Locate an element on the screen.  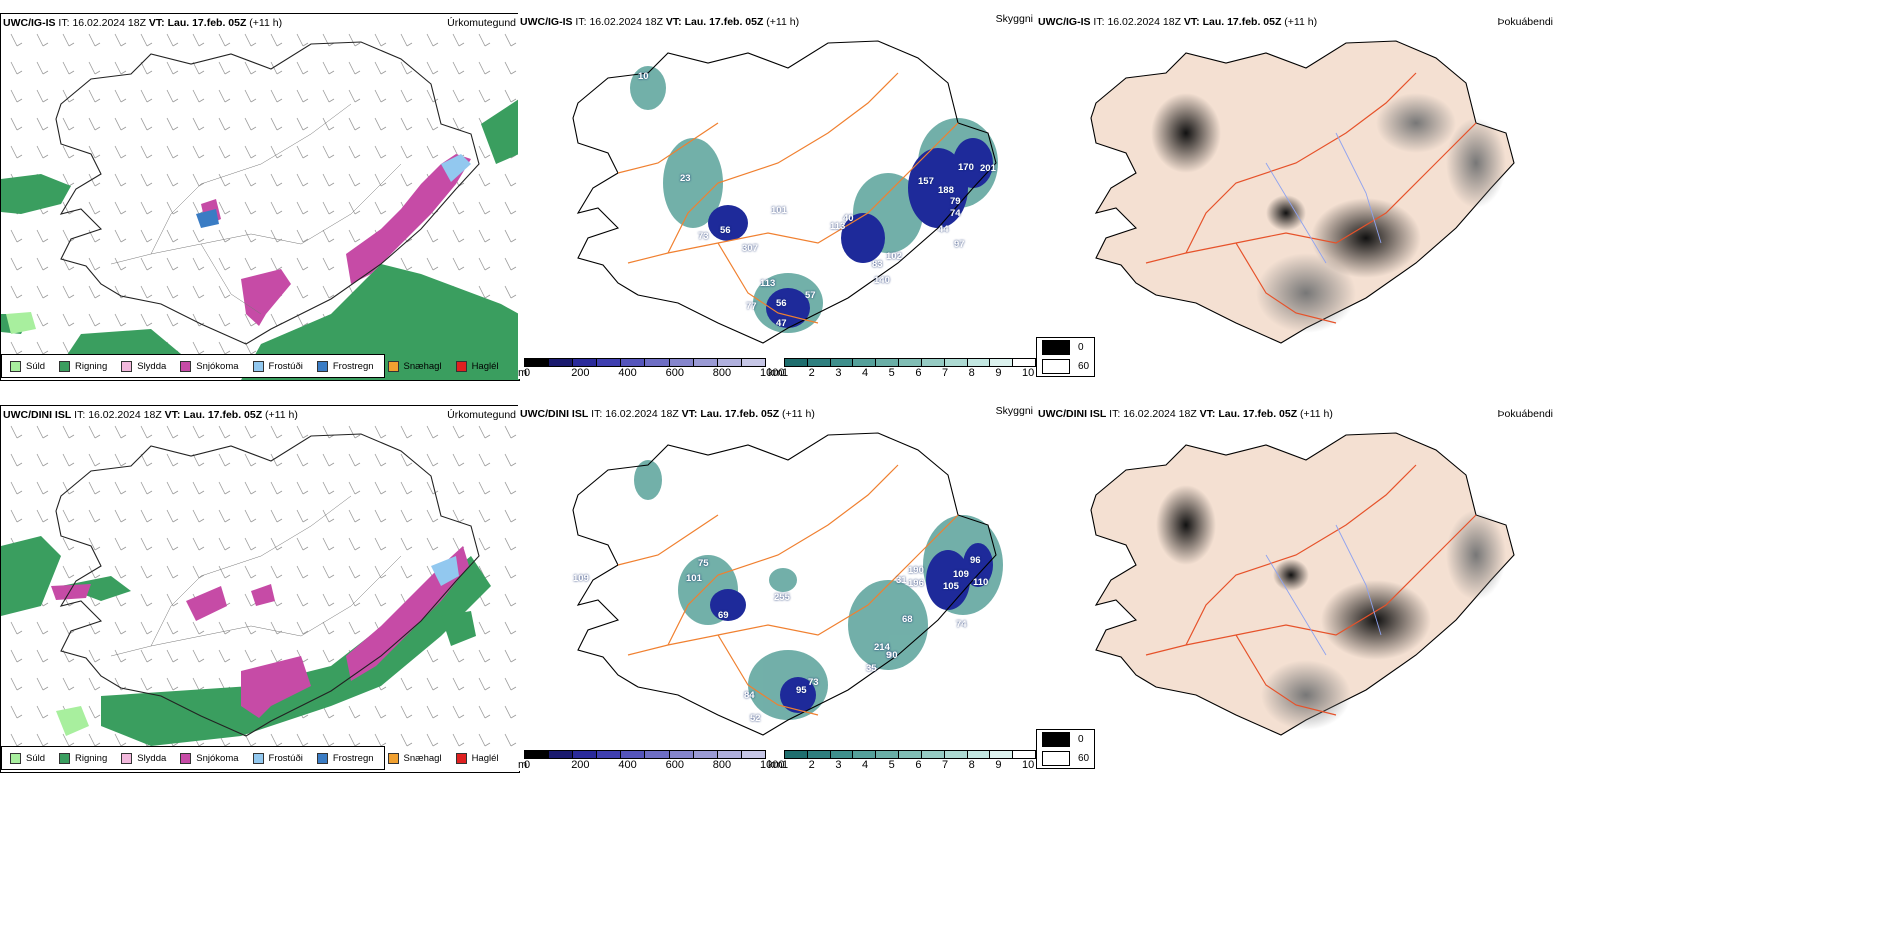
cloud-base-label: 110 is located at coordinates (981, 582).